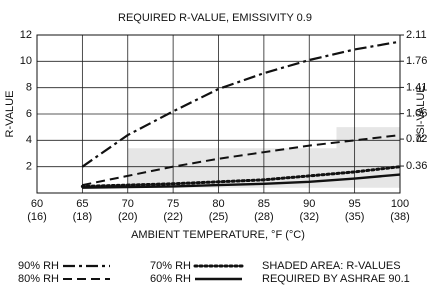 Image resolution: width=429 pixels, height=290 pixels. What do you see at coordinates (416, 139) in the screenshot?
I see `y2-tick-label: 0.72` at bounding box center [416, 139].